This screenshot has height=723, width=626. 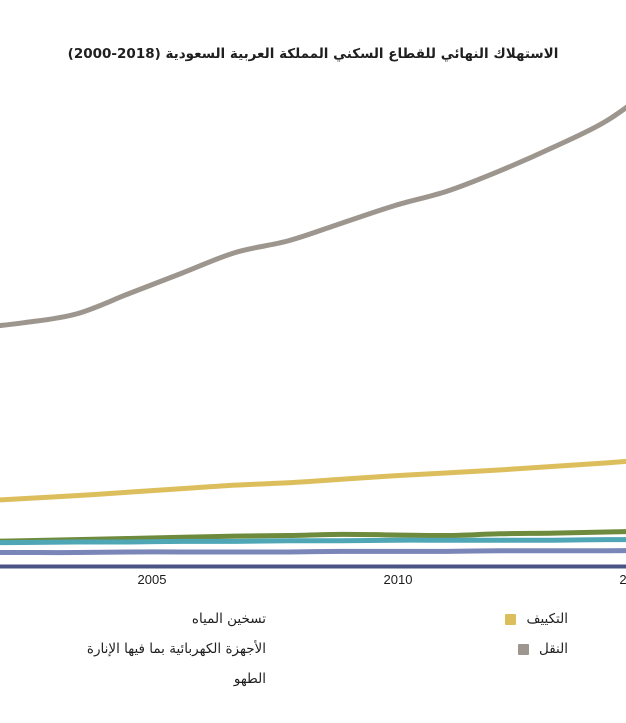 What do you see at coordinates (622, 579) in the screenshot?
I see `x-axis-tick-label: 2` at bounding box center [622, 579].